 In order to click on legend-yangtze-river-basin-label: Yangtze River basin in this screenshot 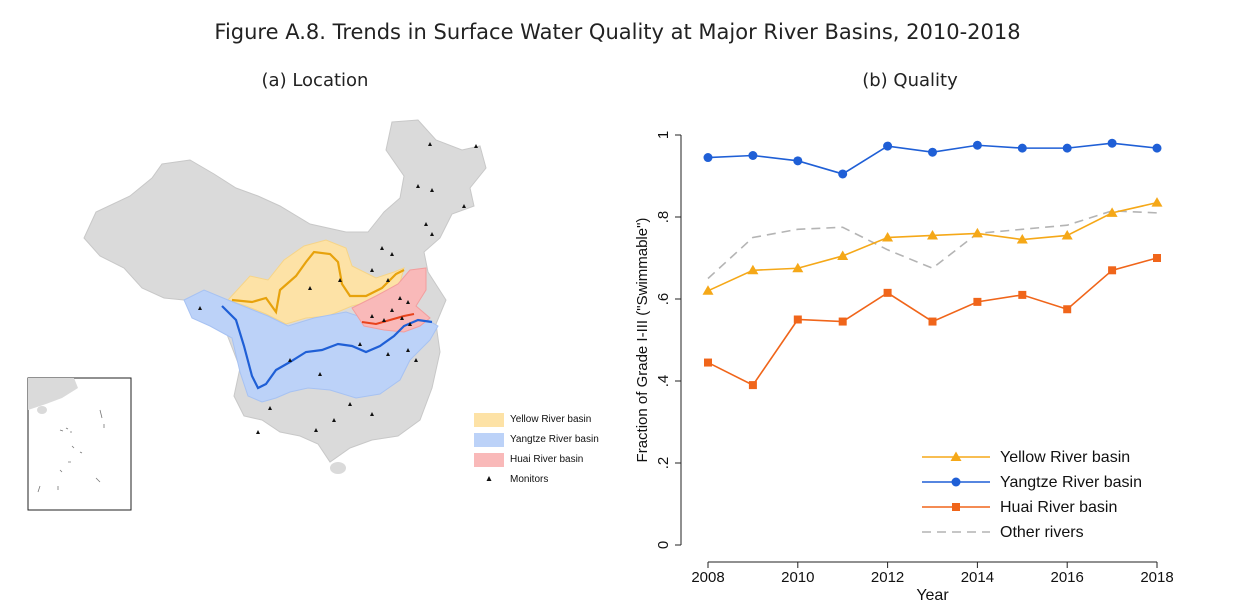, I will do `click(1071, 482)`.